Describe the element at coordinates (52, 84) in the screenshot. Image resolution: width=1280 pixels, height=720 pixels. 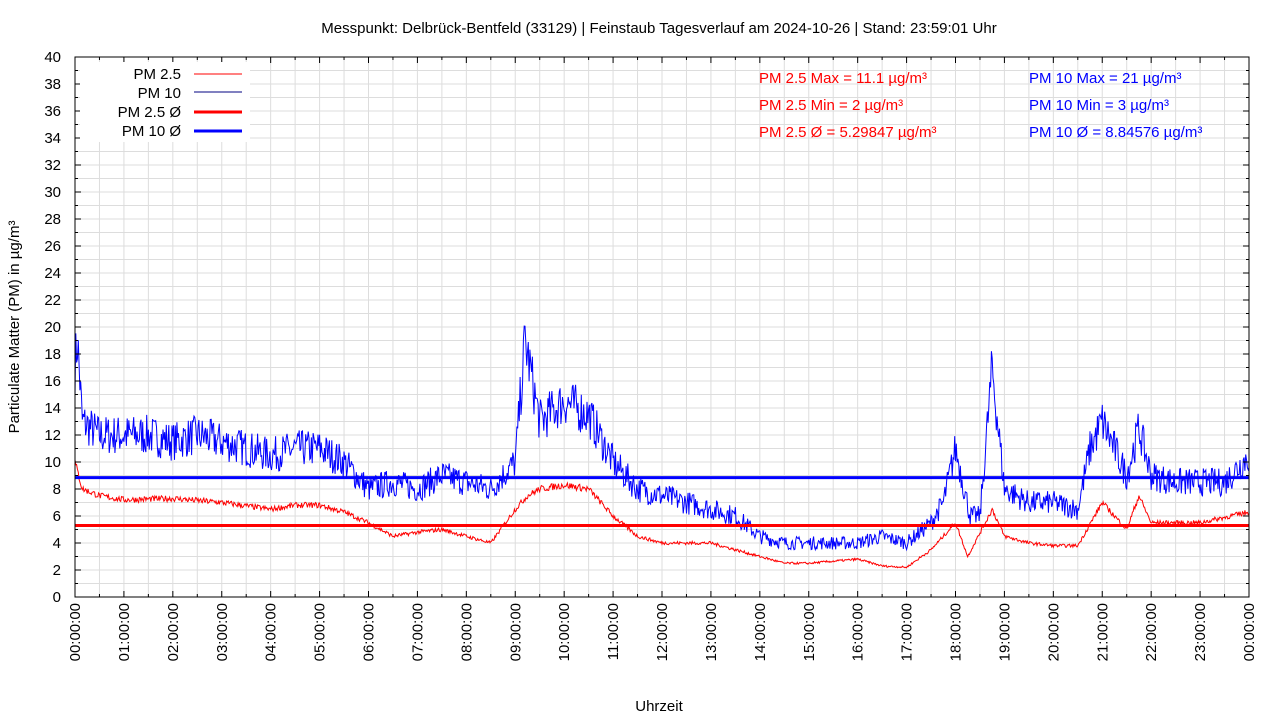
I see `y-tick-label: 38` at that location.